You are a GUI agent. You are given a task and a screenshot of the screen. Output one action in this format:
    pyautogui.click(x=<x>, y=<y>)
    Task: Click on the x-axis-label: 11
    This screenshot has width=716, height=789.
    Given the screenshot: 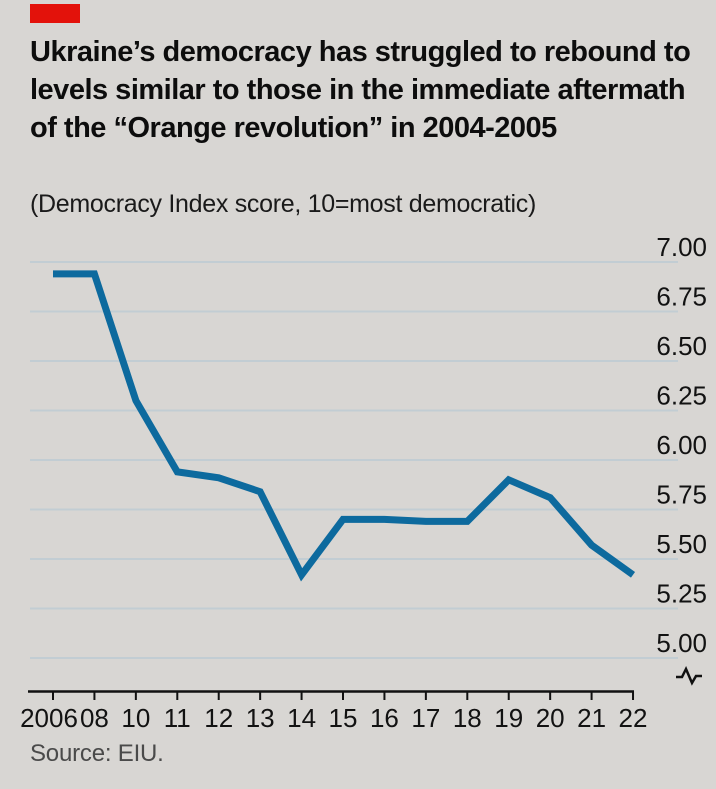 What is the action you would take?
    pyautogui.click(x=177, y=718)
    